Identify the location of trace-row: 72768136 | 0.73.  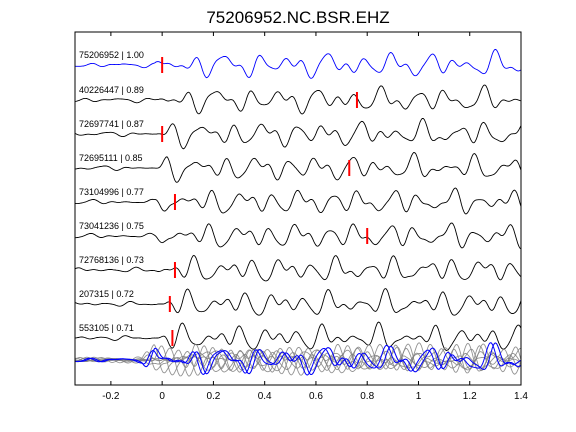
(298, 268).